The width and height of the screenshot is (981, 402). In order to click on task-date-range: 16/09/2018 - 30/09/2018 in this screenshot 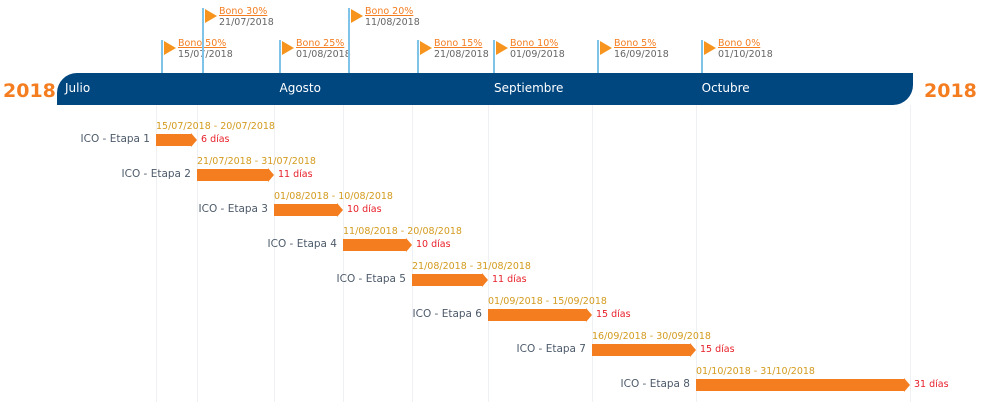, I will do `click(651, 336)`.